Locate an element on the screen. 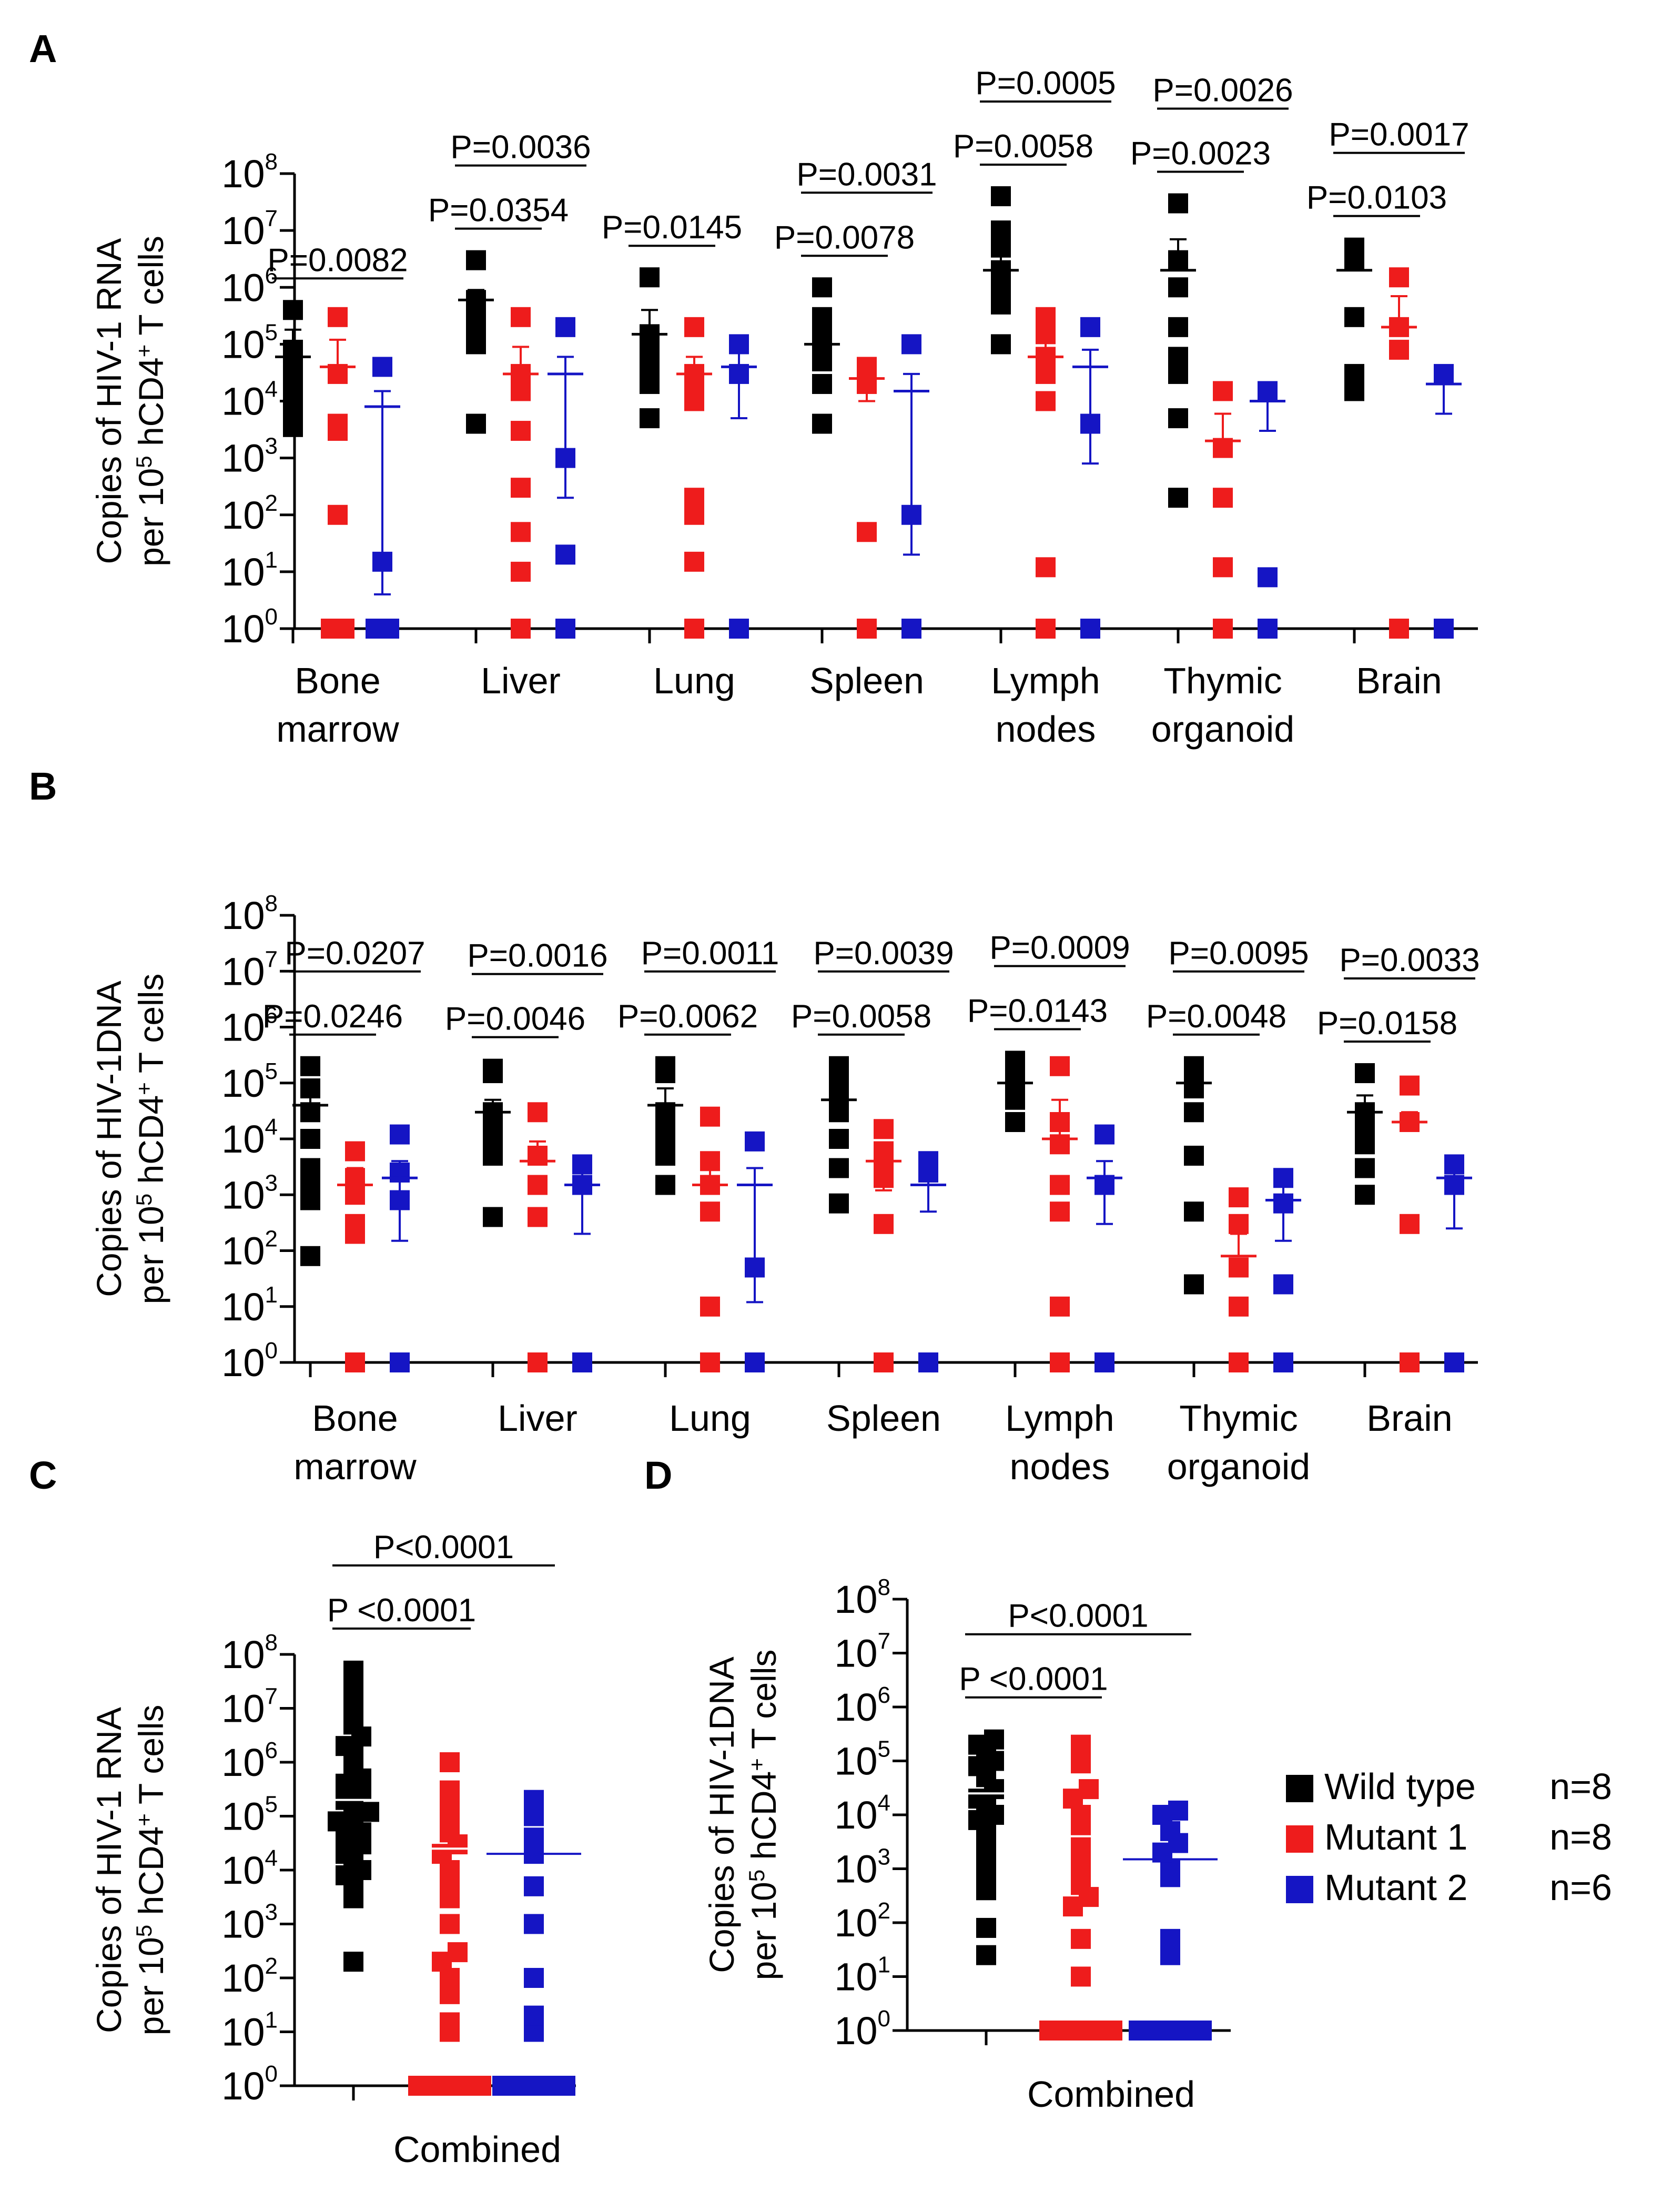 The height and width of the screenshot is (2212, 1662). p-value-label: P<0.0001 is located at coordinates (443, 1547).